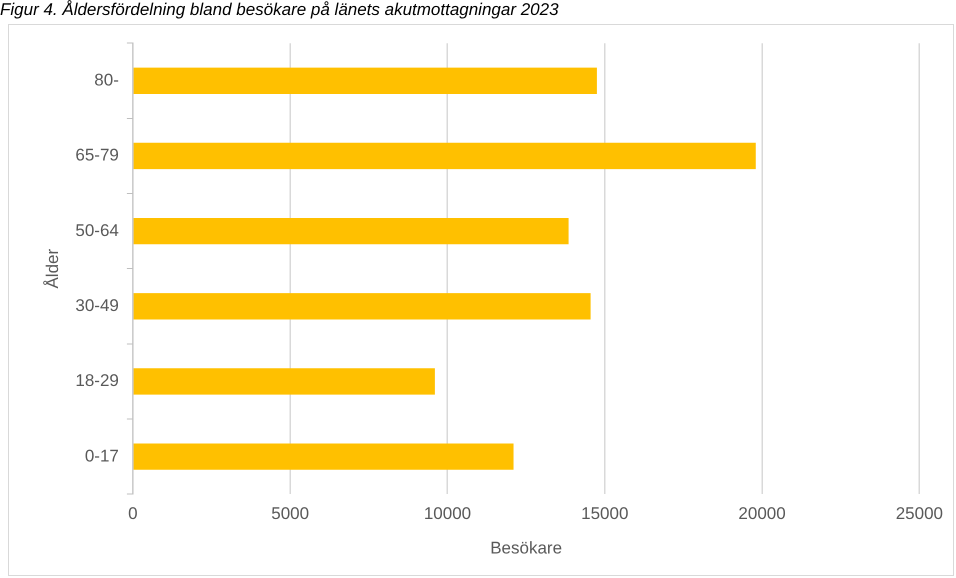  I want to click on x-tick-label: 25000, so click(920, 514).